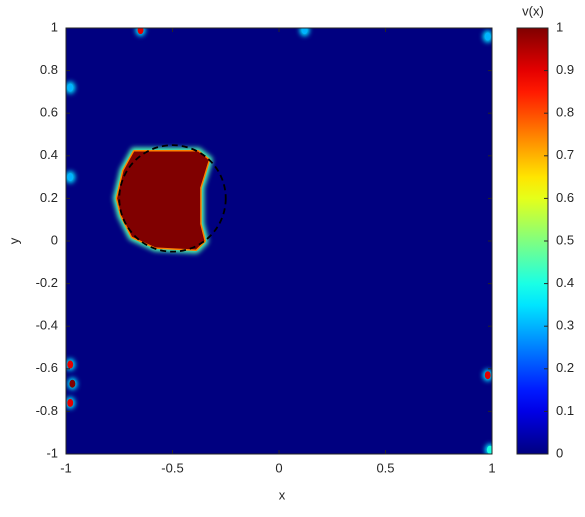 This screenshot has width=585, height=517. Describe the element at coordinates (491, 467) in the screenshot. I see `x-tick-label: 1` at that location.